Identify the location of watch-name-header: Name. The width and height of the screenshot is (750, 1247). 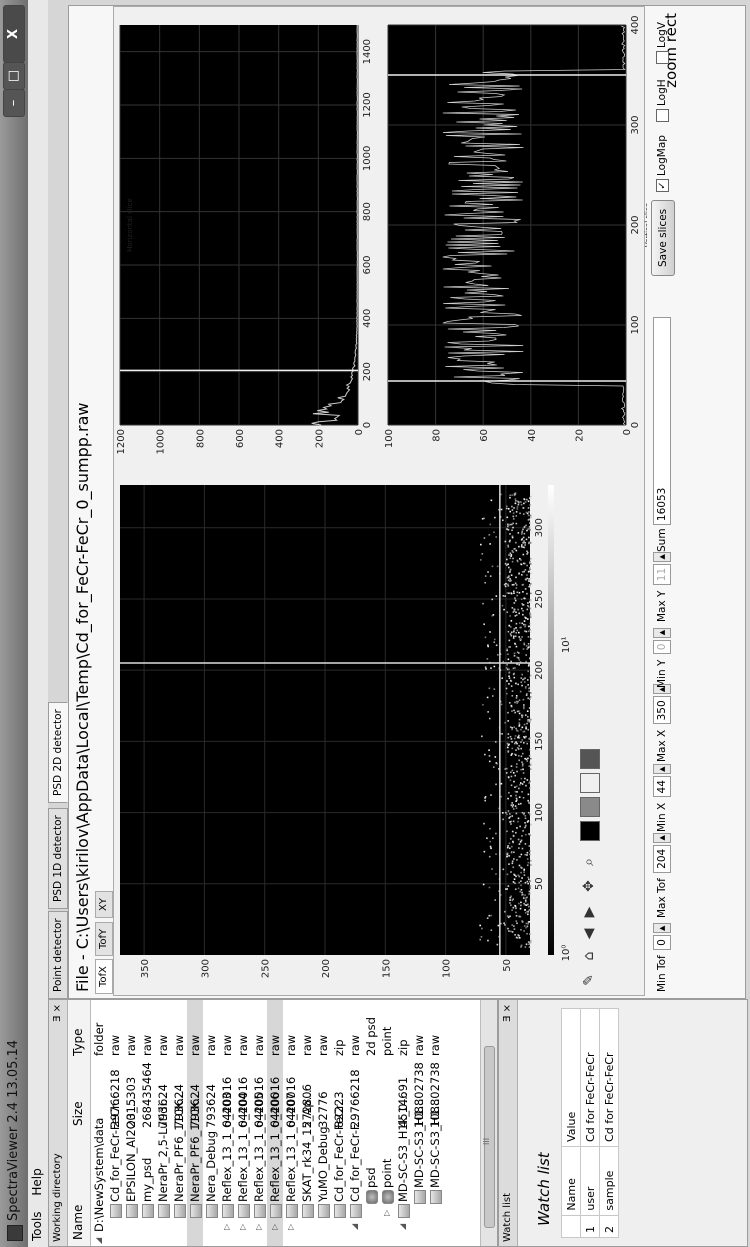
(571, 1181).